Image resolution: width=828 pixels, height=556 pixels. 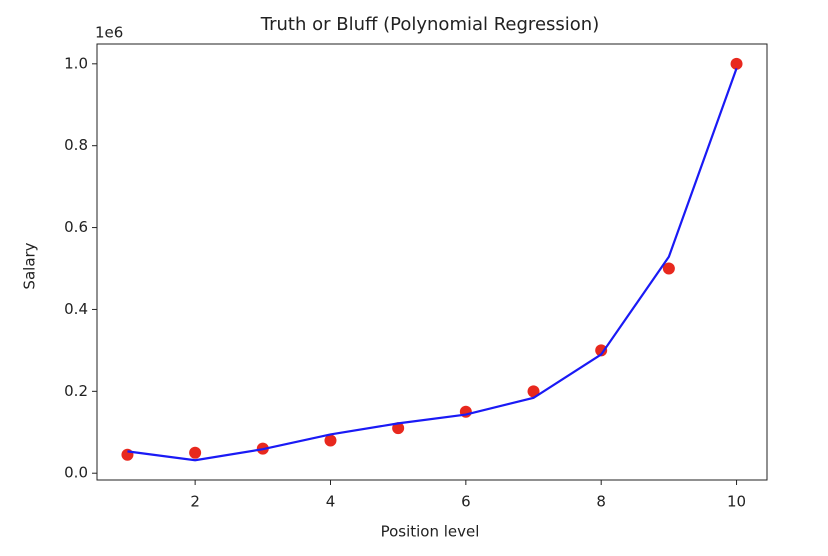 What do you see at coordinates (76, 63) in the screenshot?
I see `y-tick-label: 1.0` at bounding box center [76, 63].